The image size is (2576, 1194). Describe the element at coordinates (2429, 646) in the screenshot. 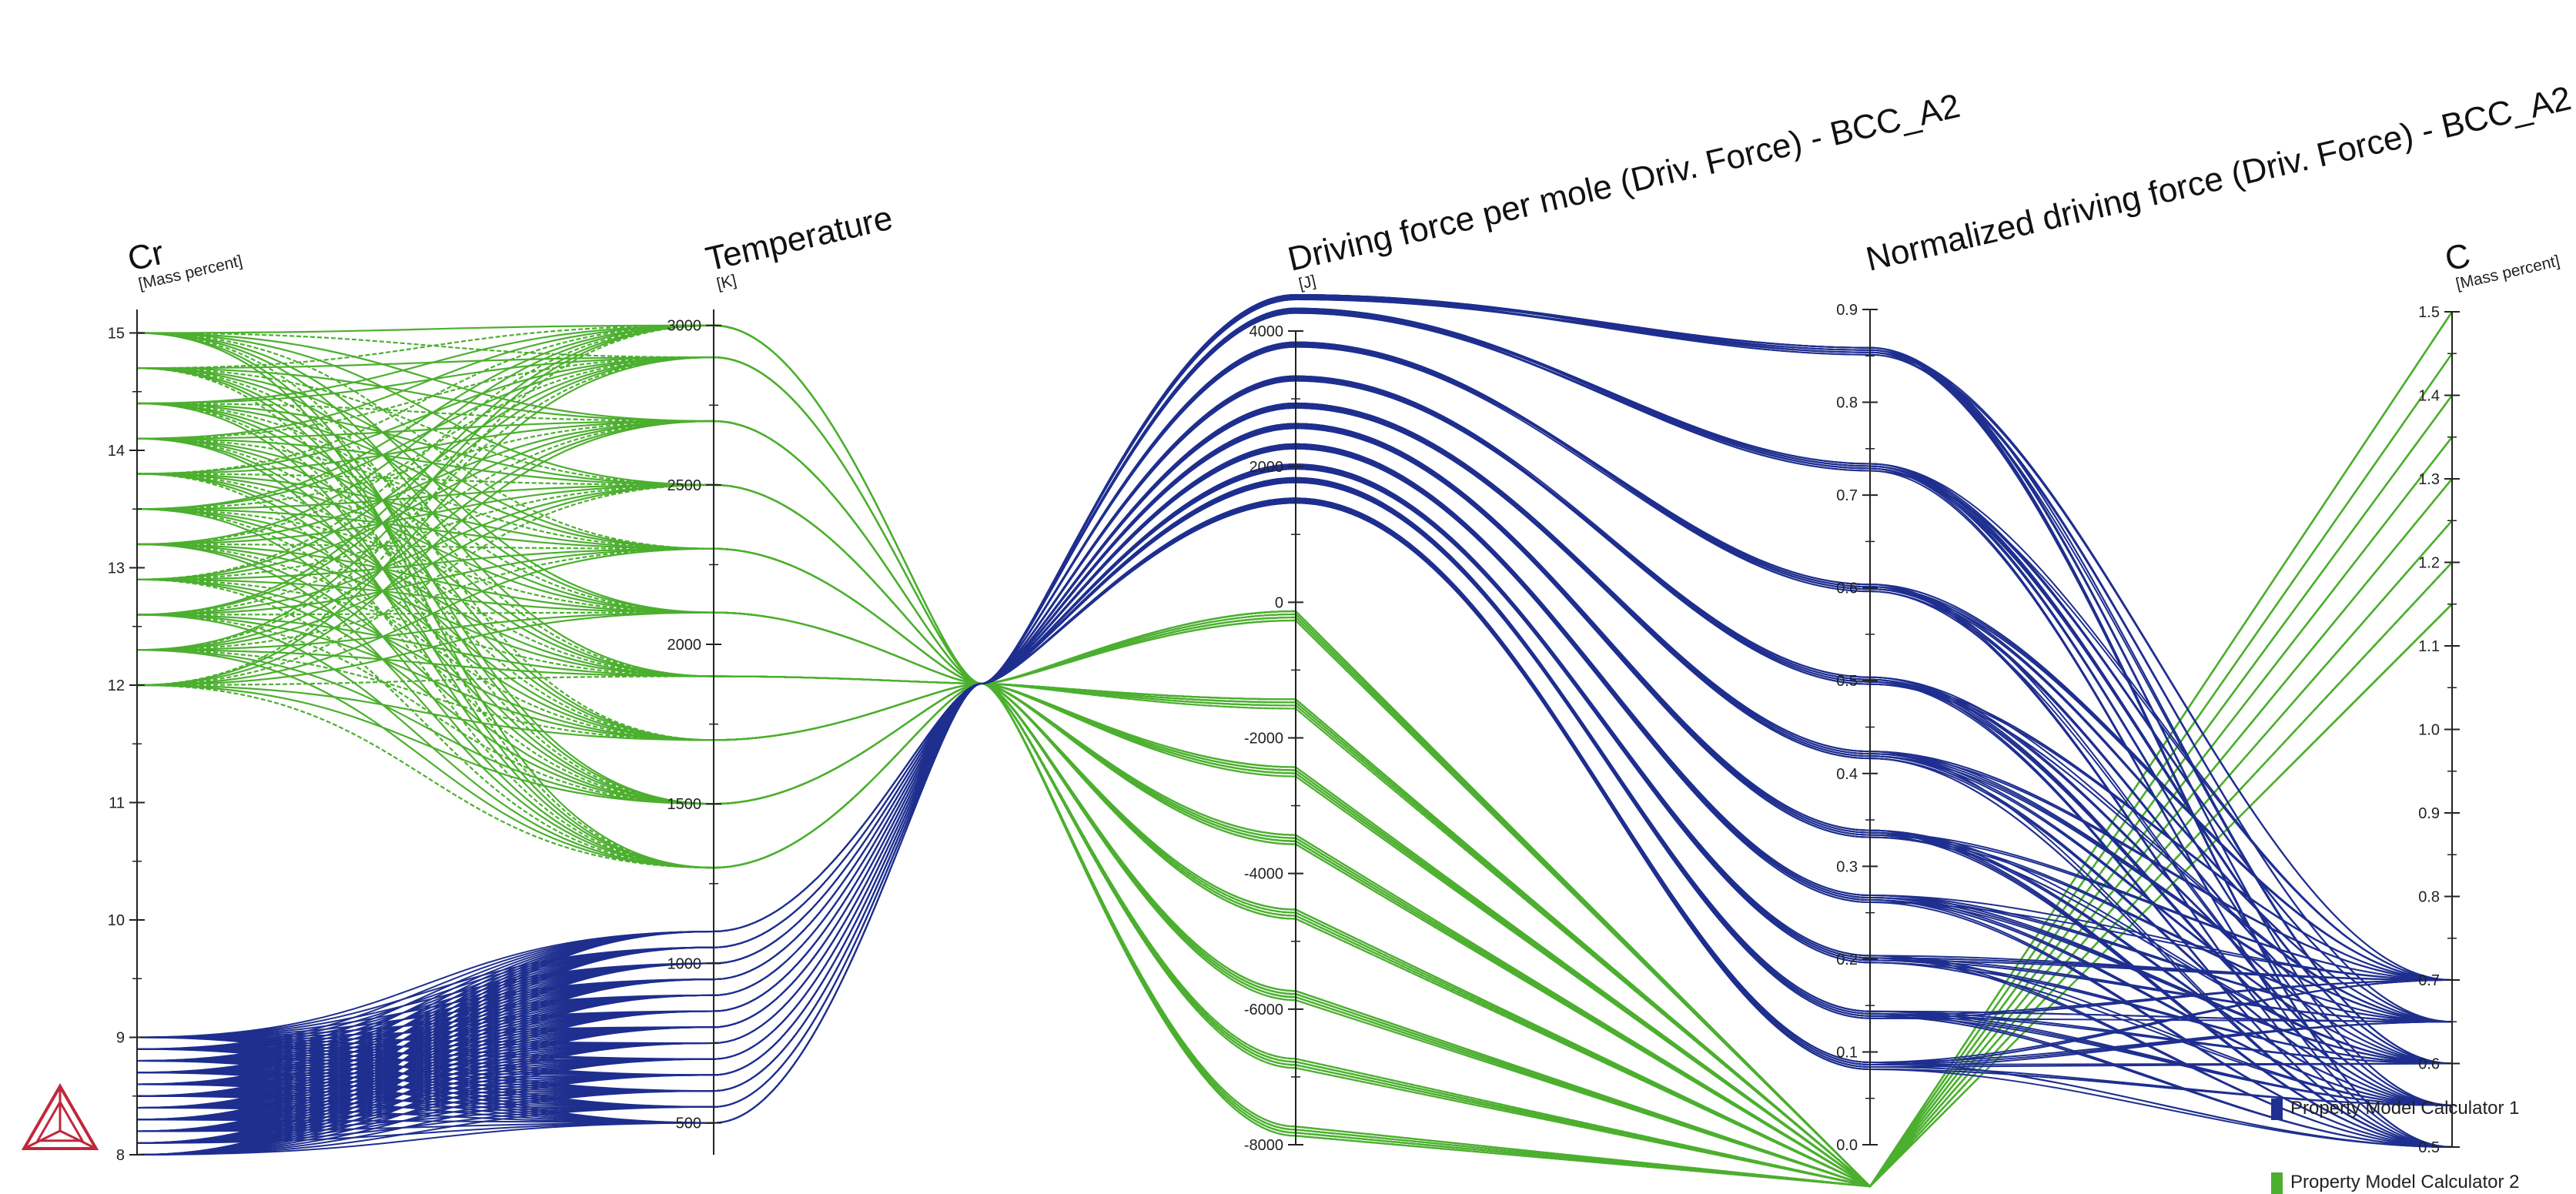

I see `tick-label: 1.1` at that location.